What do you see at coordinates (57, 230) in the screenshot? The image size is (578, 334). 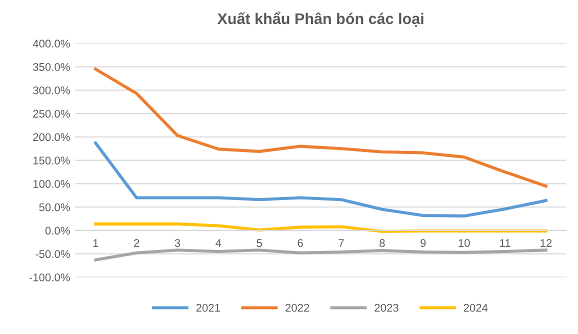 I see `y-tick-label: 0.0%` at bounding box center [57, 230].